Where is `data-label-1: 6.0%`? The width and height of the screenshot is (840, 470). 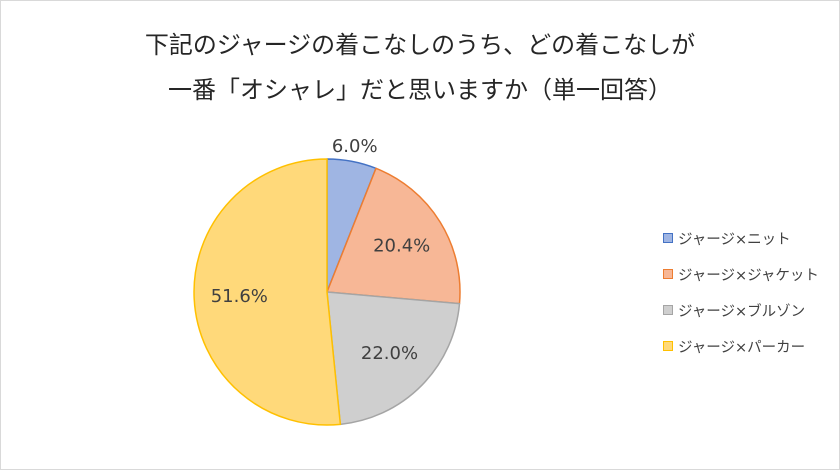 data-label-1: 6.0% is located at coordinates (355, 146).